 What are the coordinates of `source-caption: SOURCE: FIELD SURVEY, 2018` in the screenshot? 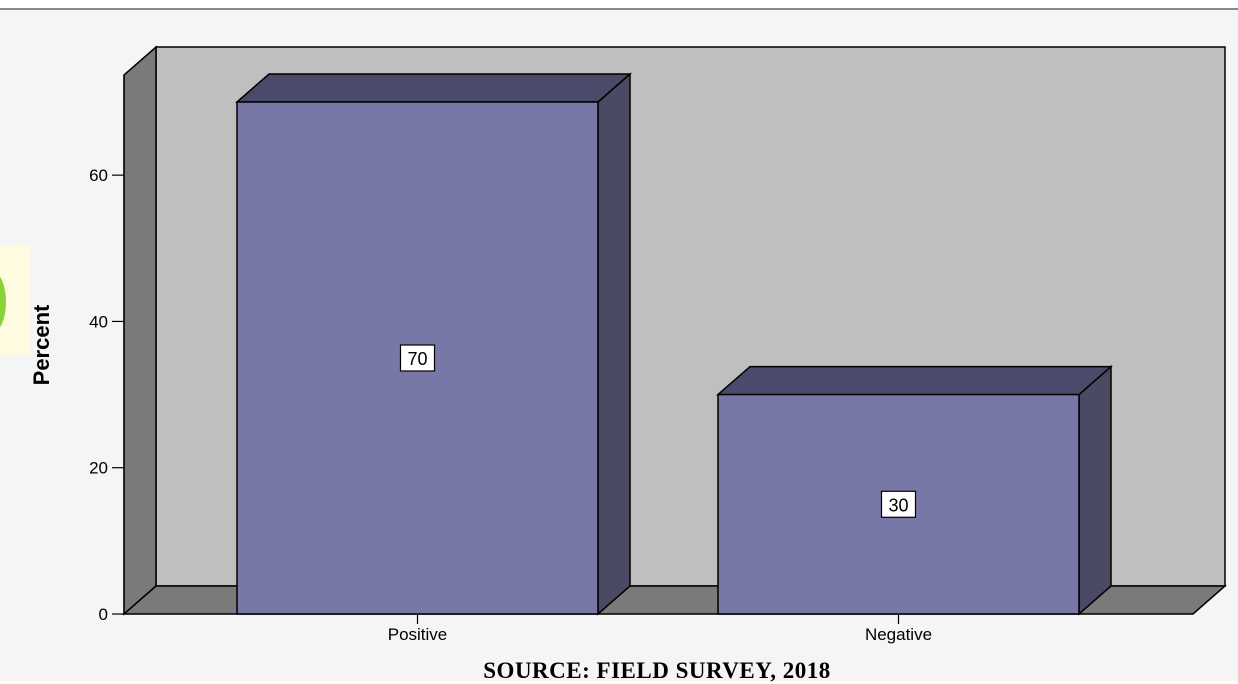 It's located at (657, 670).